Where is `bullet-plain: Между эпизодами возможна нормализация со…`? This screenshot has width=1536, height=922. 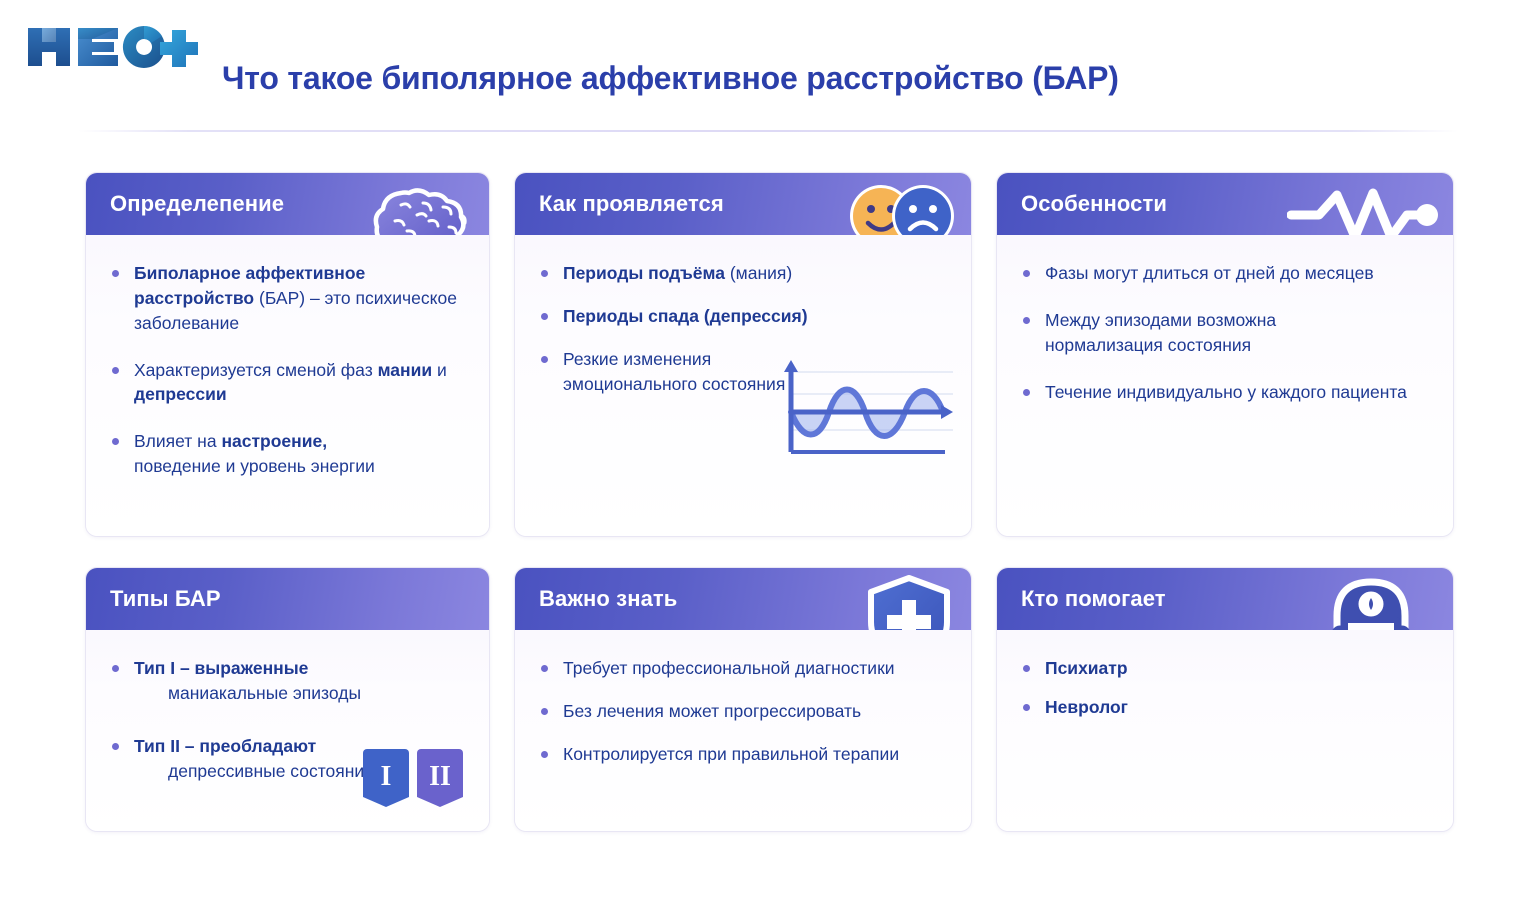
bullet-plain: Между эпизодами возможна нормализация со… is located at coordinates (1161, 332).